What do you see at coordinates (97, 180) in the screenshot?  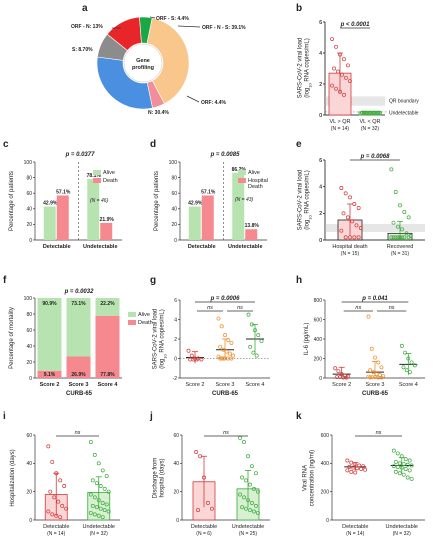 I see `legend-swatch` at bounding box center [97, 180].